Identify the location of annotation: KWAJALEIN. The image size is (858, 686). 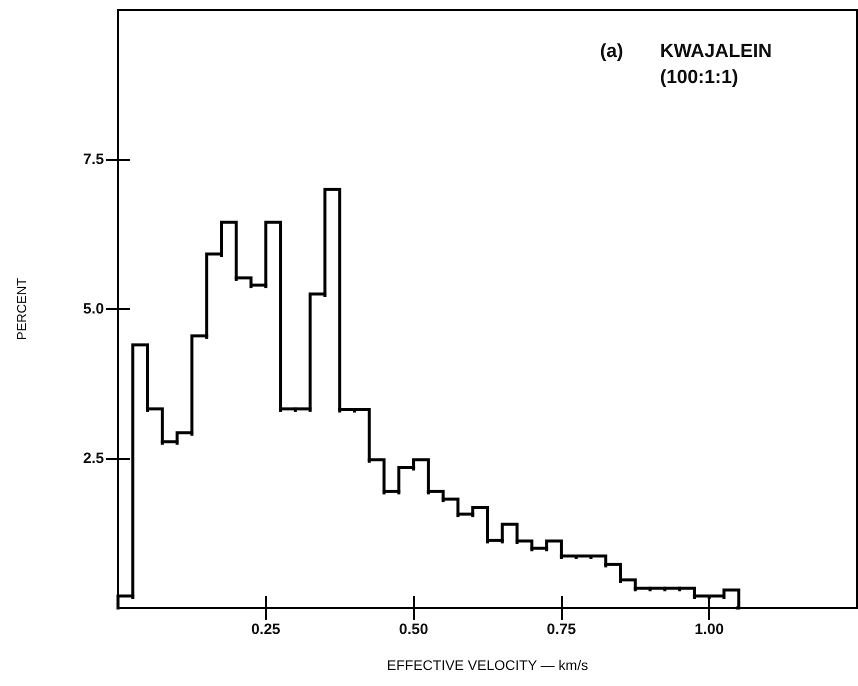
(716, 51).